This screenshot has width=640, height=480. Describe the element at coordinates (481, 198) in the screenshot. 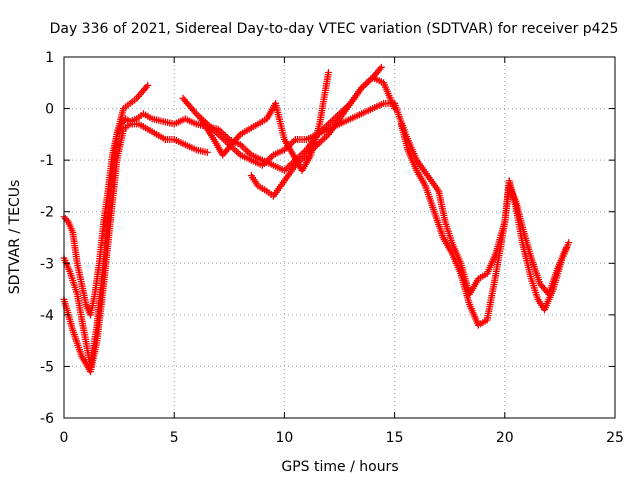

I see `series-trace-g` at that location.